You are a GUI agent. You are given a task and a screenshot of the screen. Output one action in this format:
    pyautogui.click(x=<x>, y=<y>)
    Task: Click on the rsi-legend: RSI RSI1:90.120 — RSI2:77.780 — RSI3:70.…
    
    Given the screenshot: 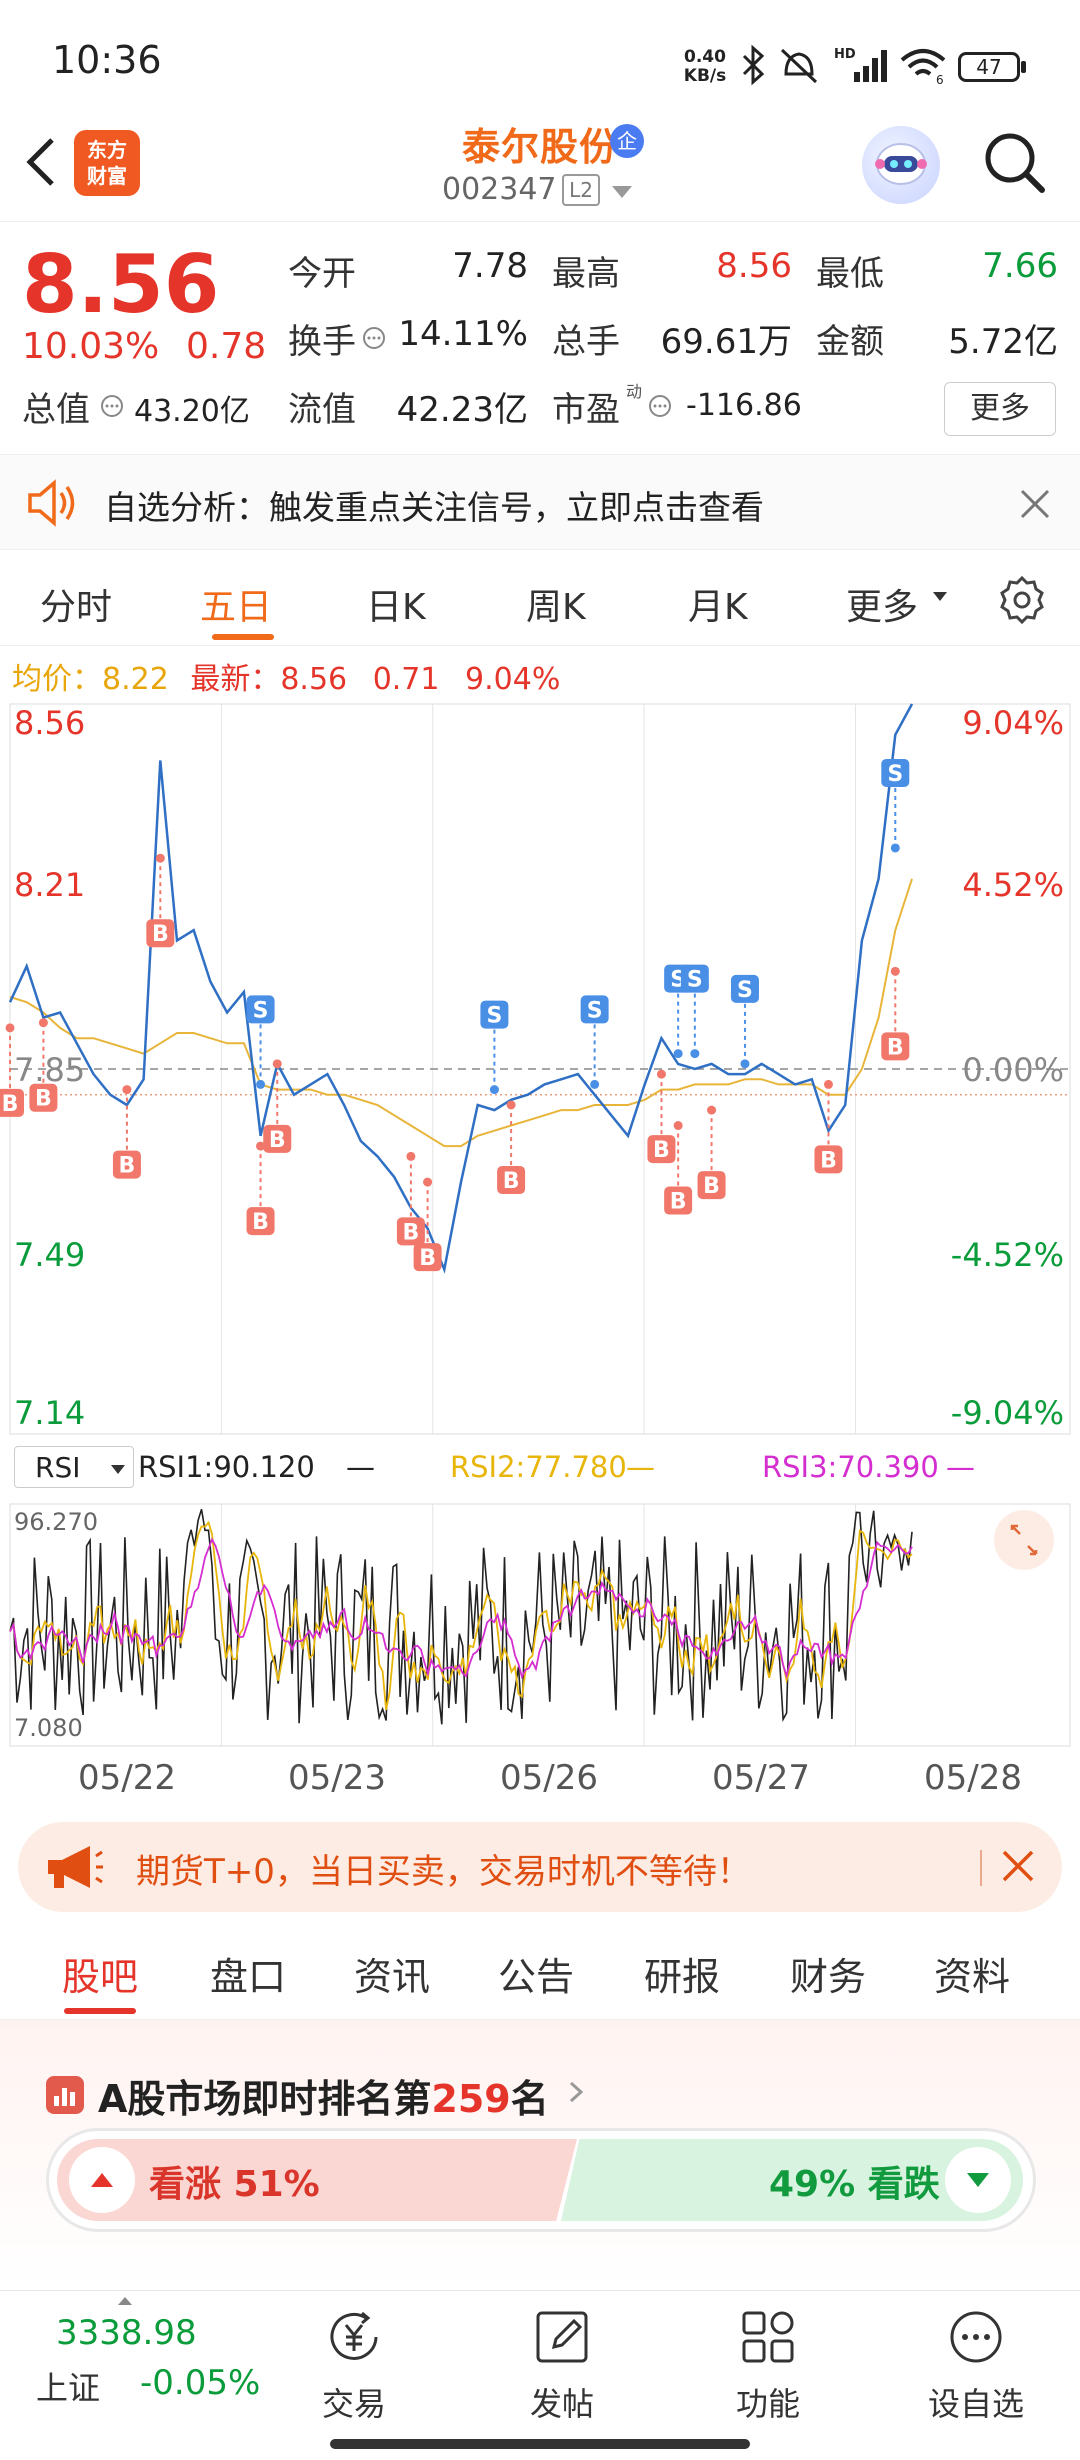 What is the action you would take?
    pyautogui.click(x=540, y=1468)
    